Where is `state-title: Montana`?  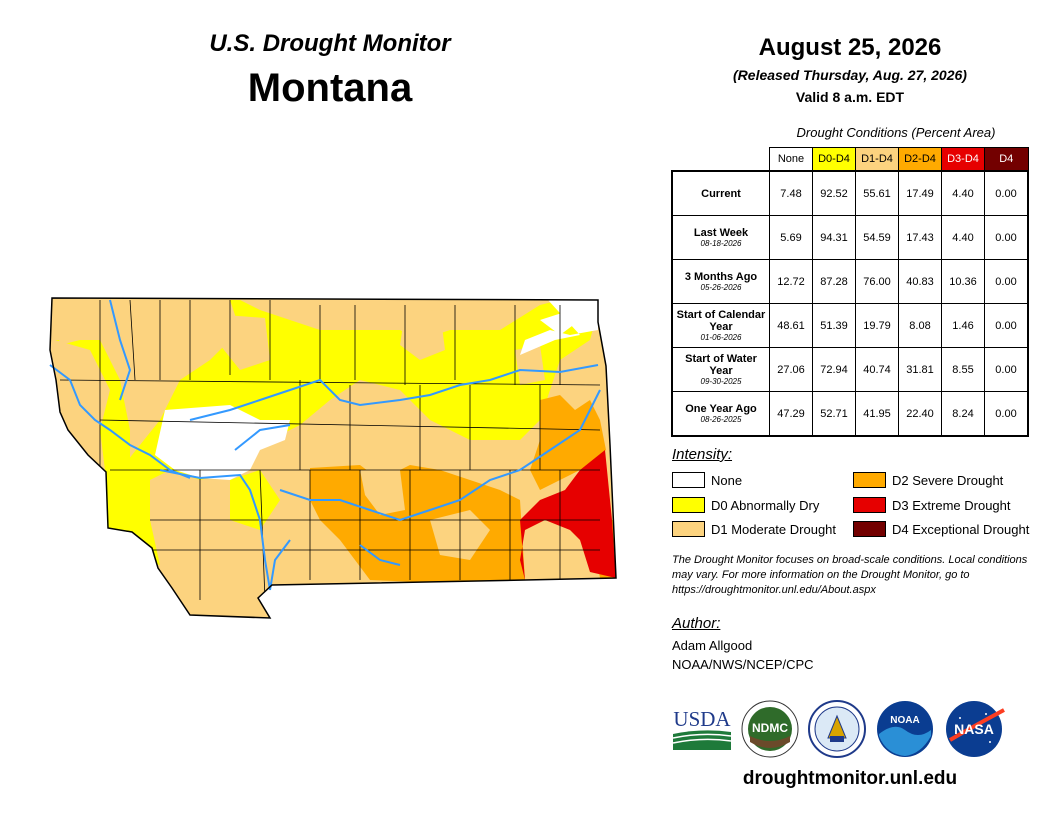 state-title: Montana is located at coordinates (330, 88).